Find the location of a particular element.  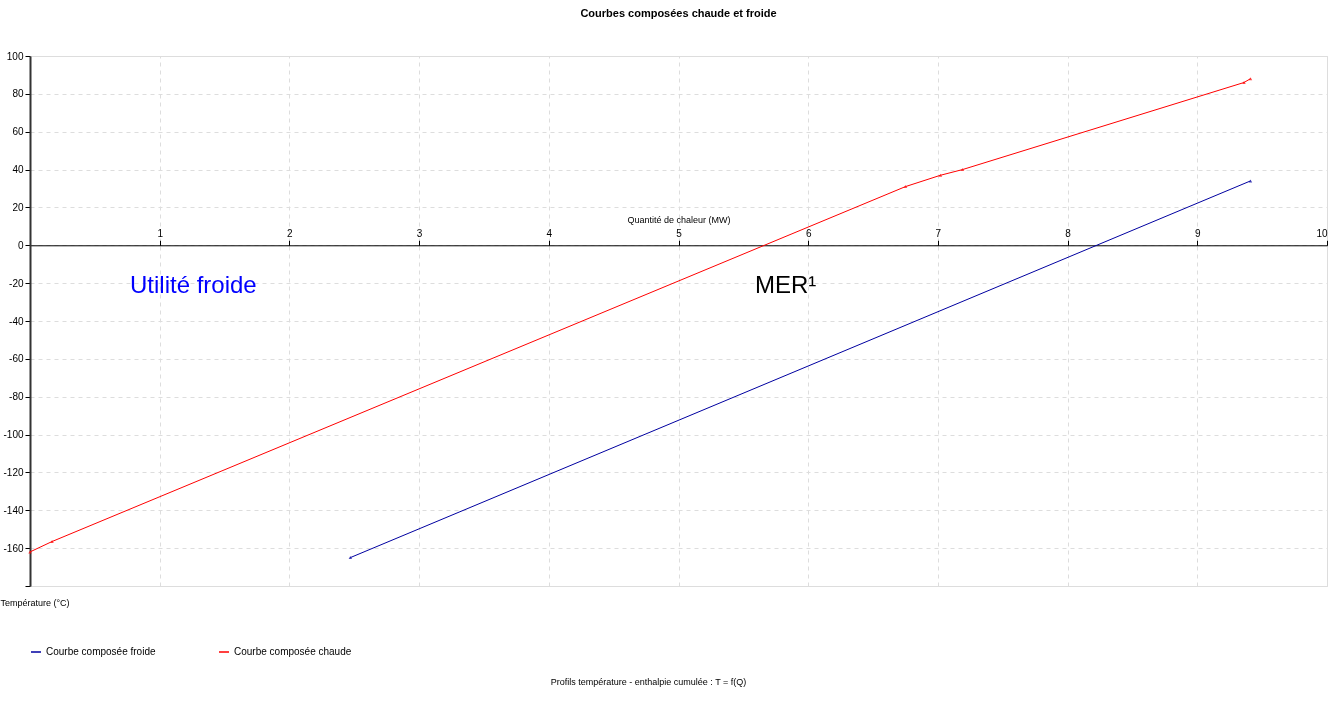

y-tick-label: -160 is located at coordinates (13, 548).